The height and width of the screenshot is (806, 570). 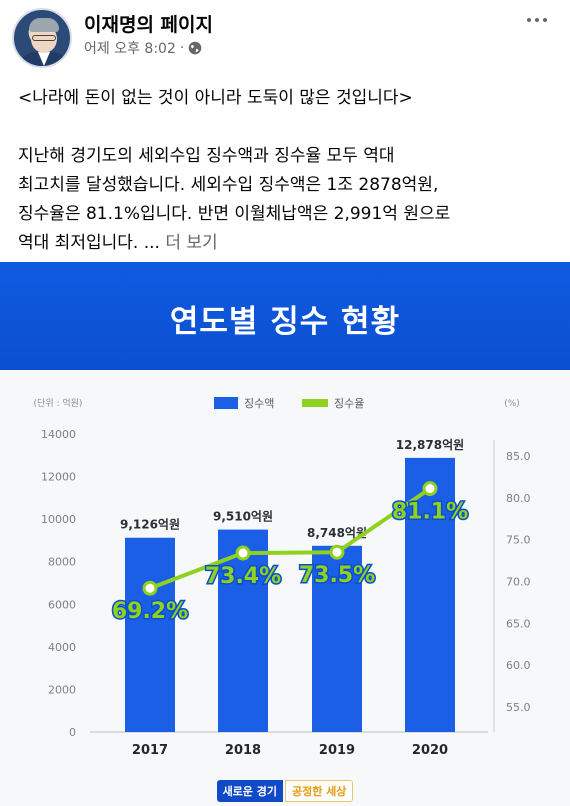 I want to click on legend-label: 징수액, so click(x=259, y=403).